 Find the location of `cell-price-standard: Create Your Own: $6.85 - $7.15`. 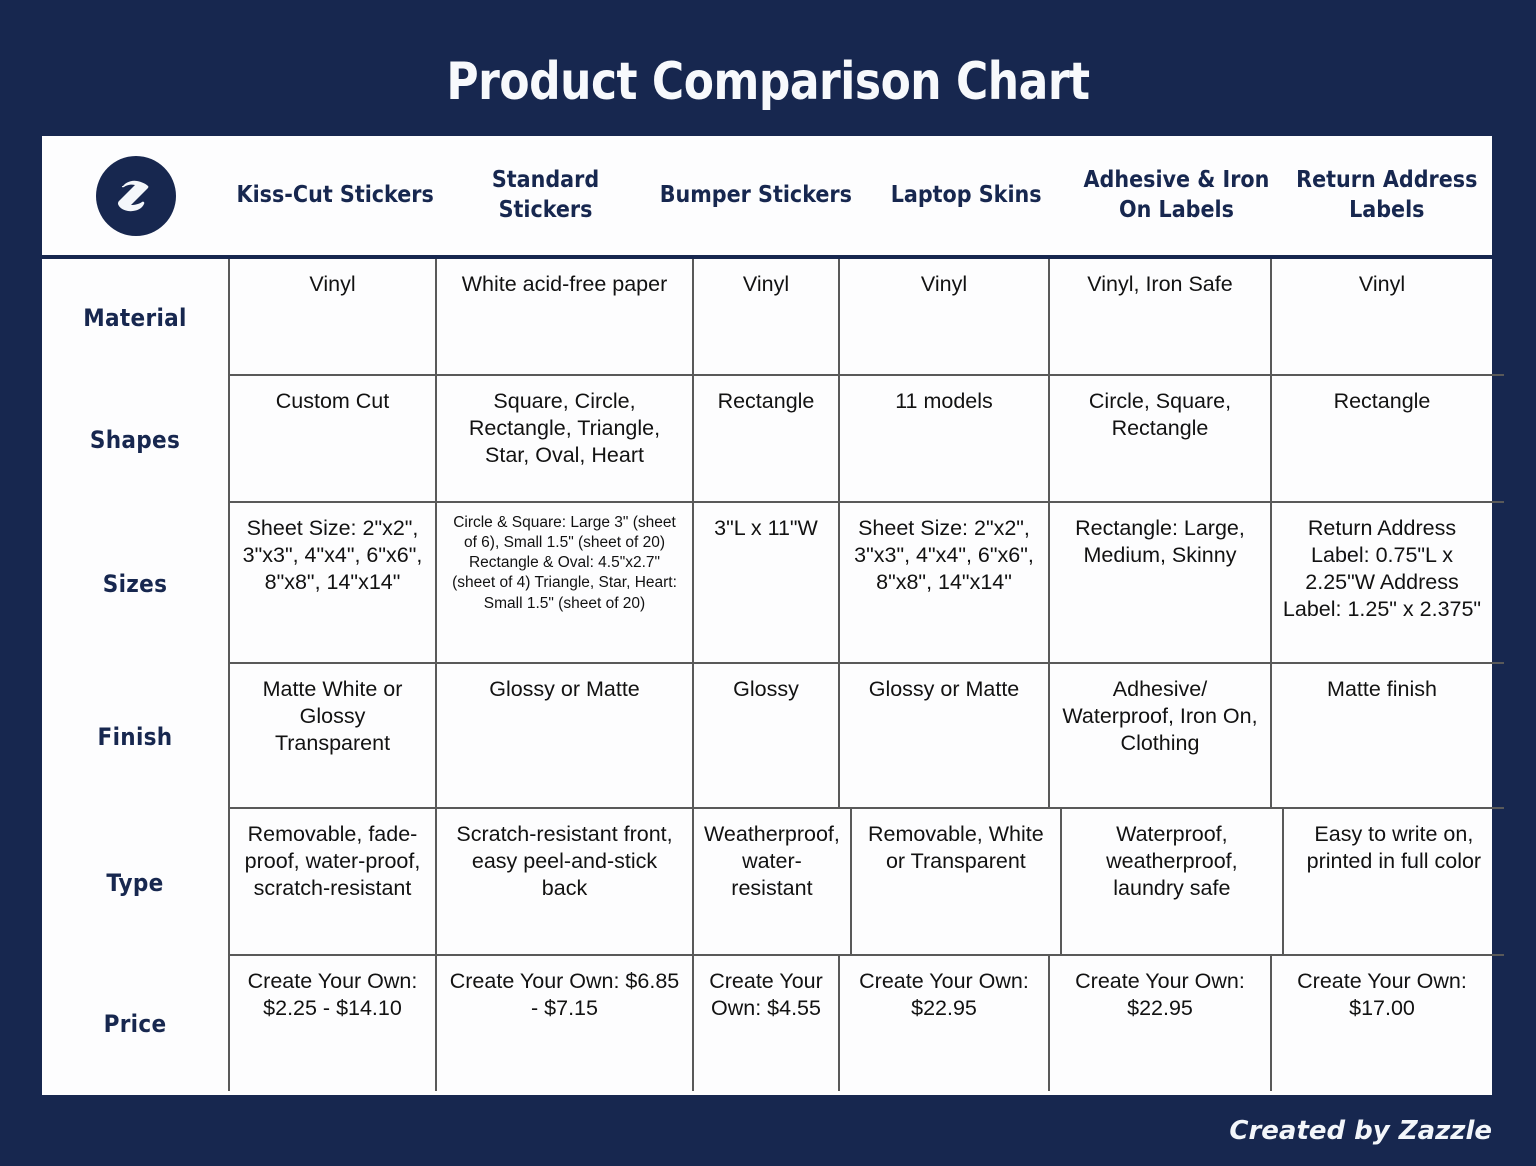

cell-price-standard: Create Your Own: $6.85 - $7.15 is located at coordinates (565, 1023).